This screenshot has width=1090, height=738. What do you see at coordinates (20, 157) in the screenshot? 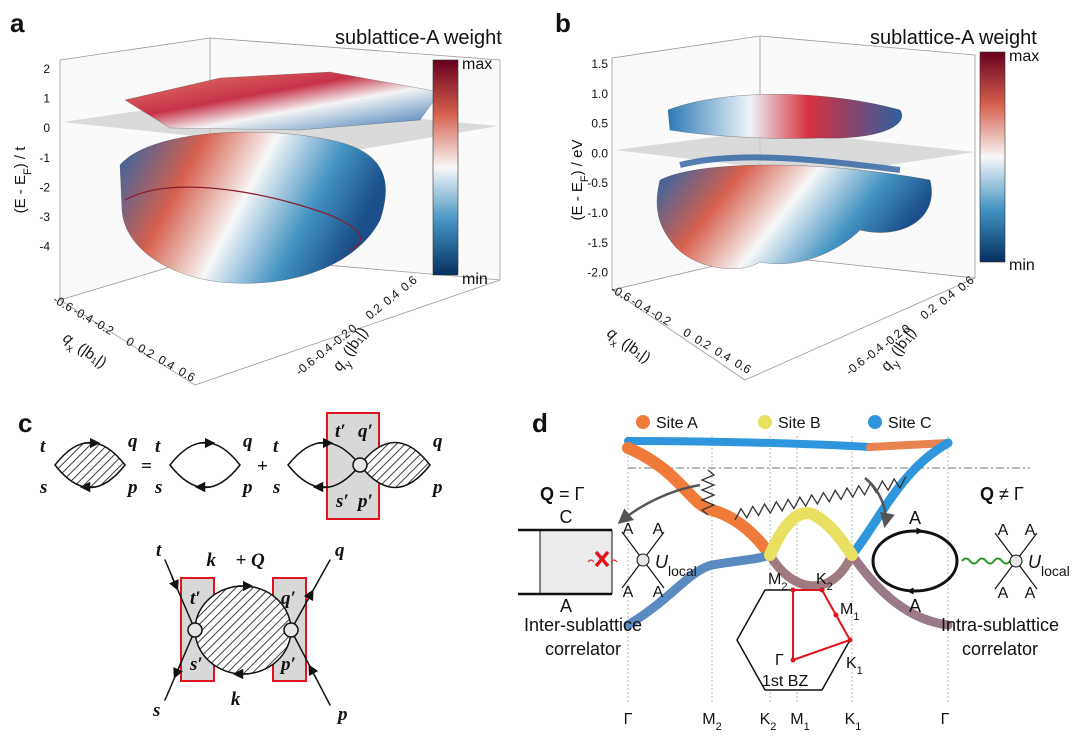
I see `text-part: ) / t` at bounding box center [20, 157].